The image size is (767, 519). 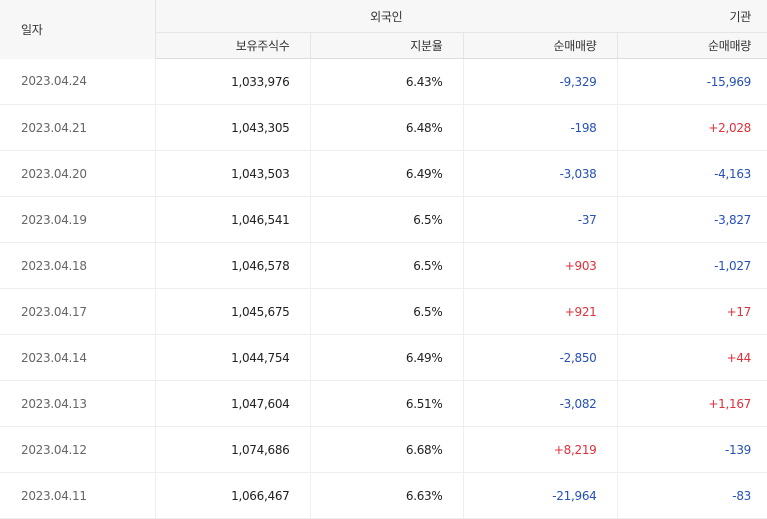 What do you see at coordinates (78, 449) in the screenshot?
I see `date-cell: 2023.04.12` at bounding box center [78, 449].